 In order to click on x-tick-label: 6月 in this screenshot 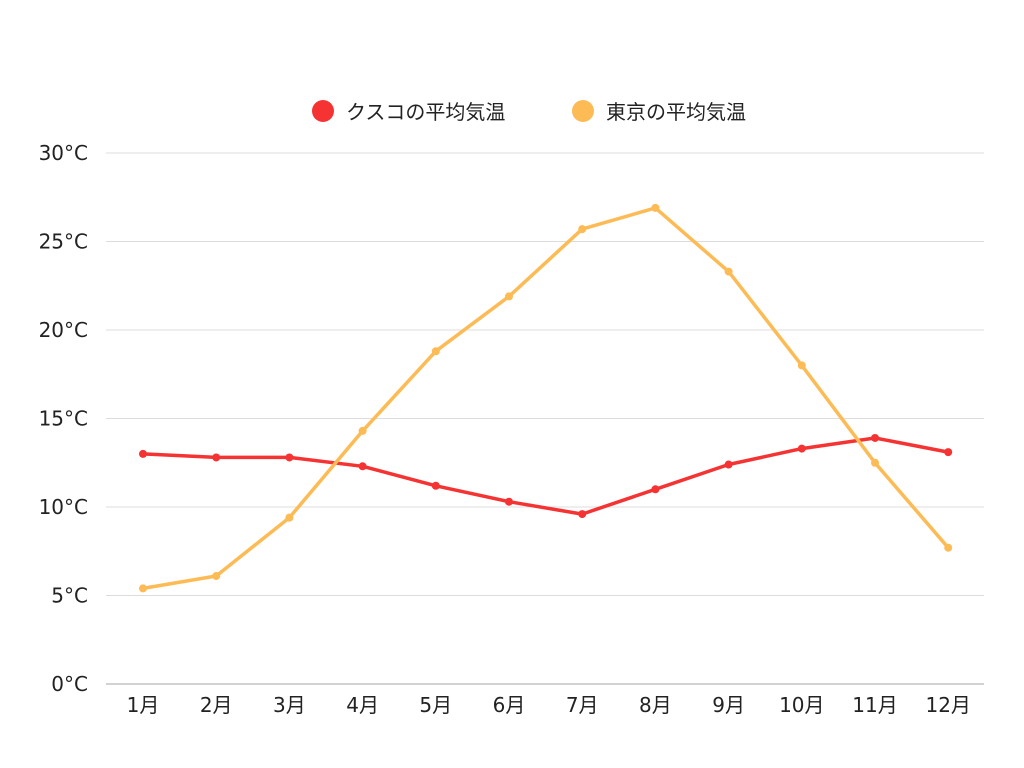, I will do `click(509, 705)`.